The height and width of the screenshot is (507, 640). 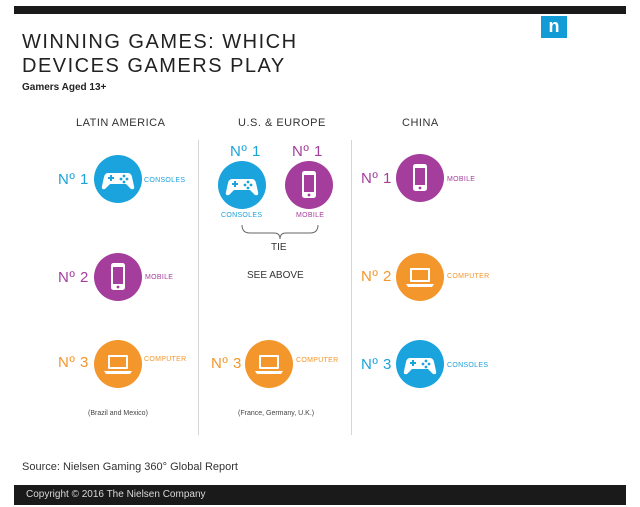 I want to click on la-rank-2-device: MOBILE, so click(x=159, y=277).